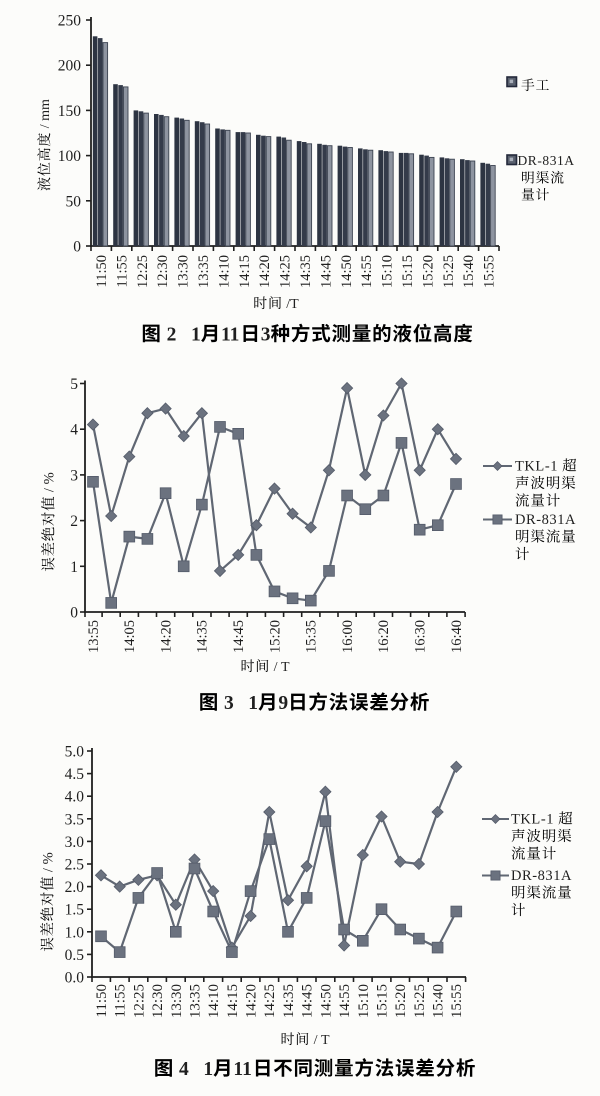  Describe the element at coordinates (94, 636) in the screenshot. I see `svg-text: 13:55` at that location.